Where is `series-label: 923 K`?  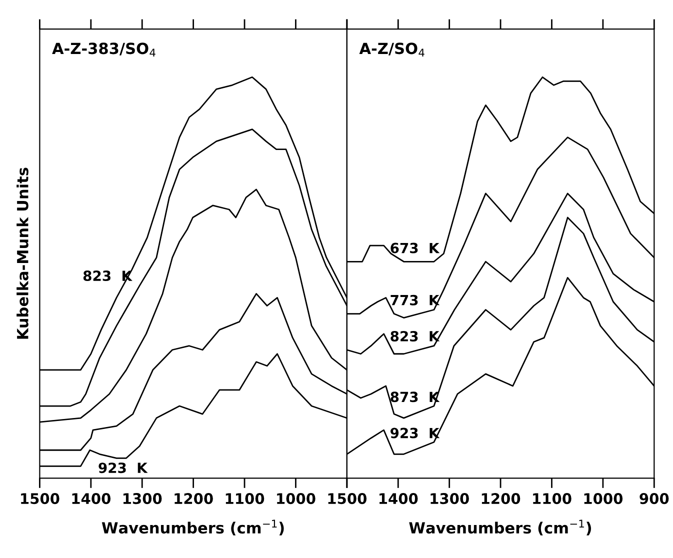
series-label: 923 K is located at coordinates (123, 468).